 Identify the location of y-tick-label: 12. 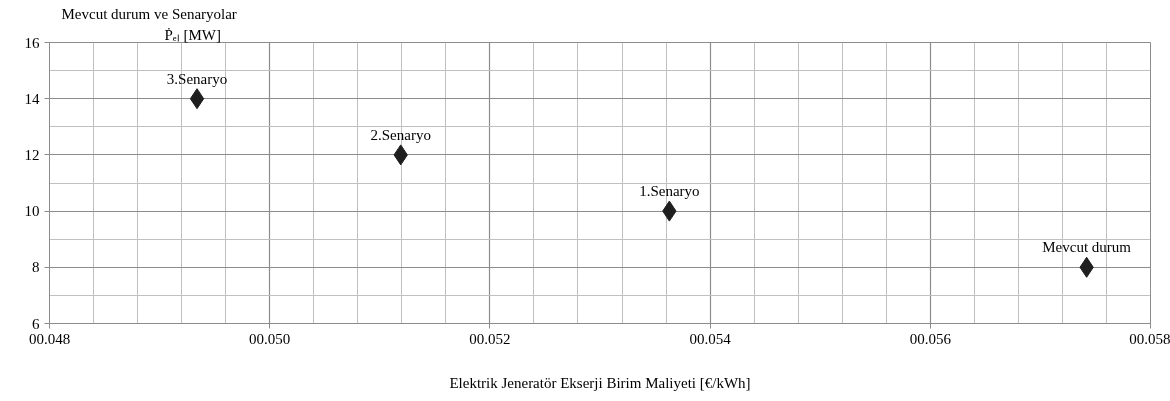
(32, 154).